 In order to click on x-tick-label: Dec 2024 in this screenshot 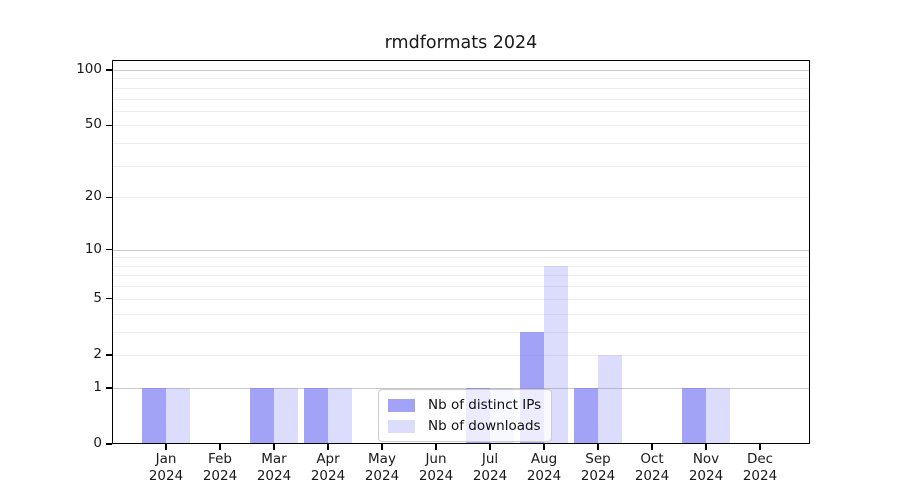, I will do `click(760, 467)`.